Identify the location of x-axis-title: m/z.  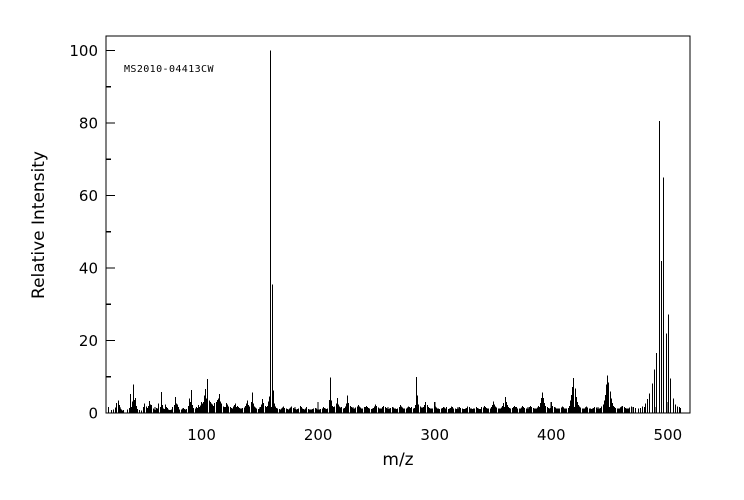
(397, 460).